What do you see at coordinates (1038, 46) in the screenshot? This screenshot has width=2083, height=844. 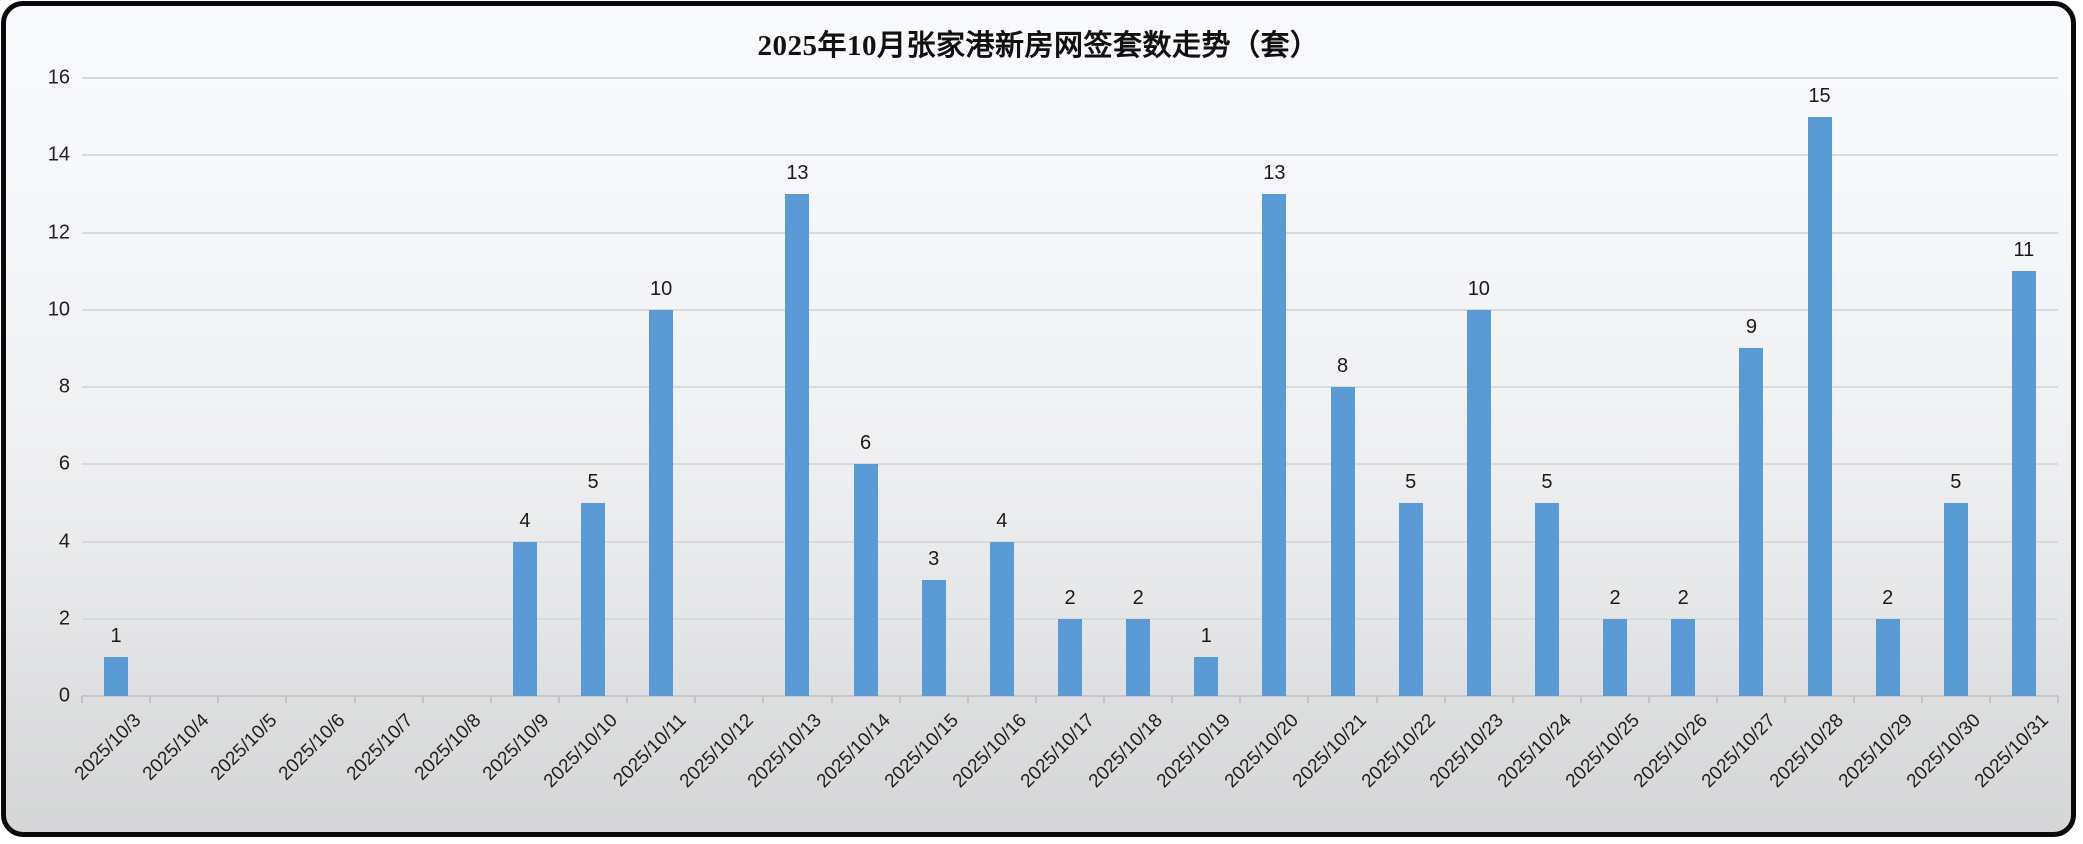 I see `chart-title: 2025年10月张家港新房网签套数走势（套）` at bounding box center [1038, 46].